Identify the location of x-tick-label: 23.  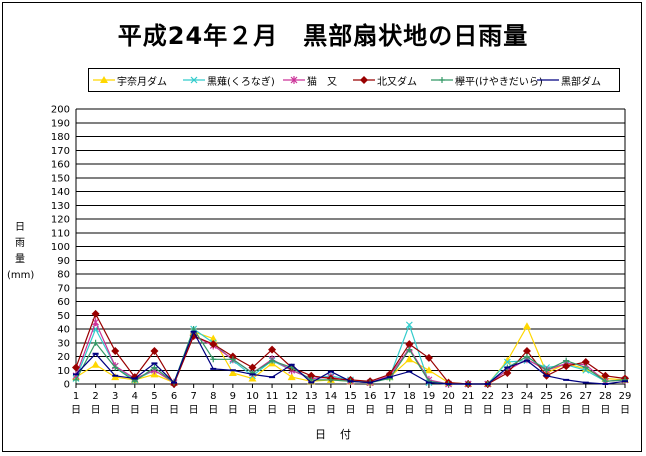
(507, 396).